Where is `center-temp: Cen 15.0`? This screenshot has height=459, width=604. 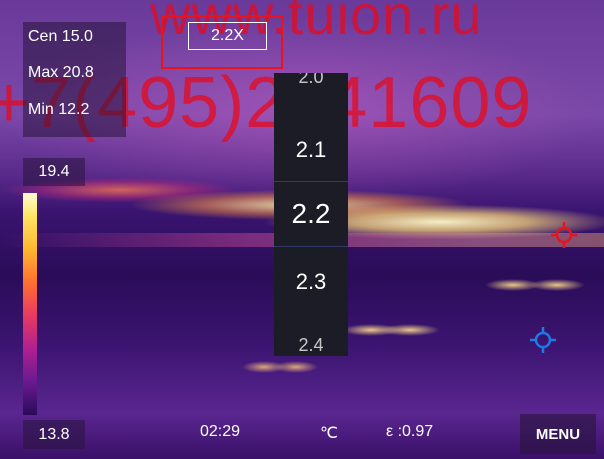
center-temp: Cen 15.0 is located at coordinates (60, 36).